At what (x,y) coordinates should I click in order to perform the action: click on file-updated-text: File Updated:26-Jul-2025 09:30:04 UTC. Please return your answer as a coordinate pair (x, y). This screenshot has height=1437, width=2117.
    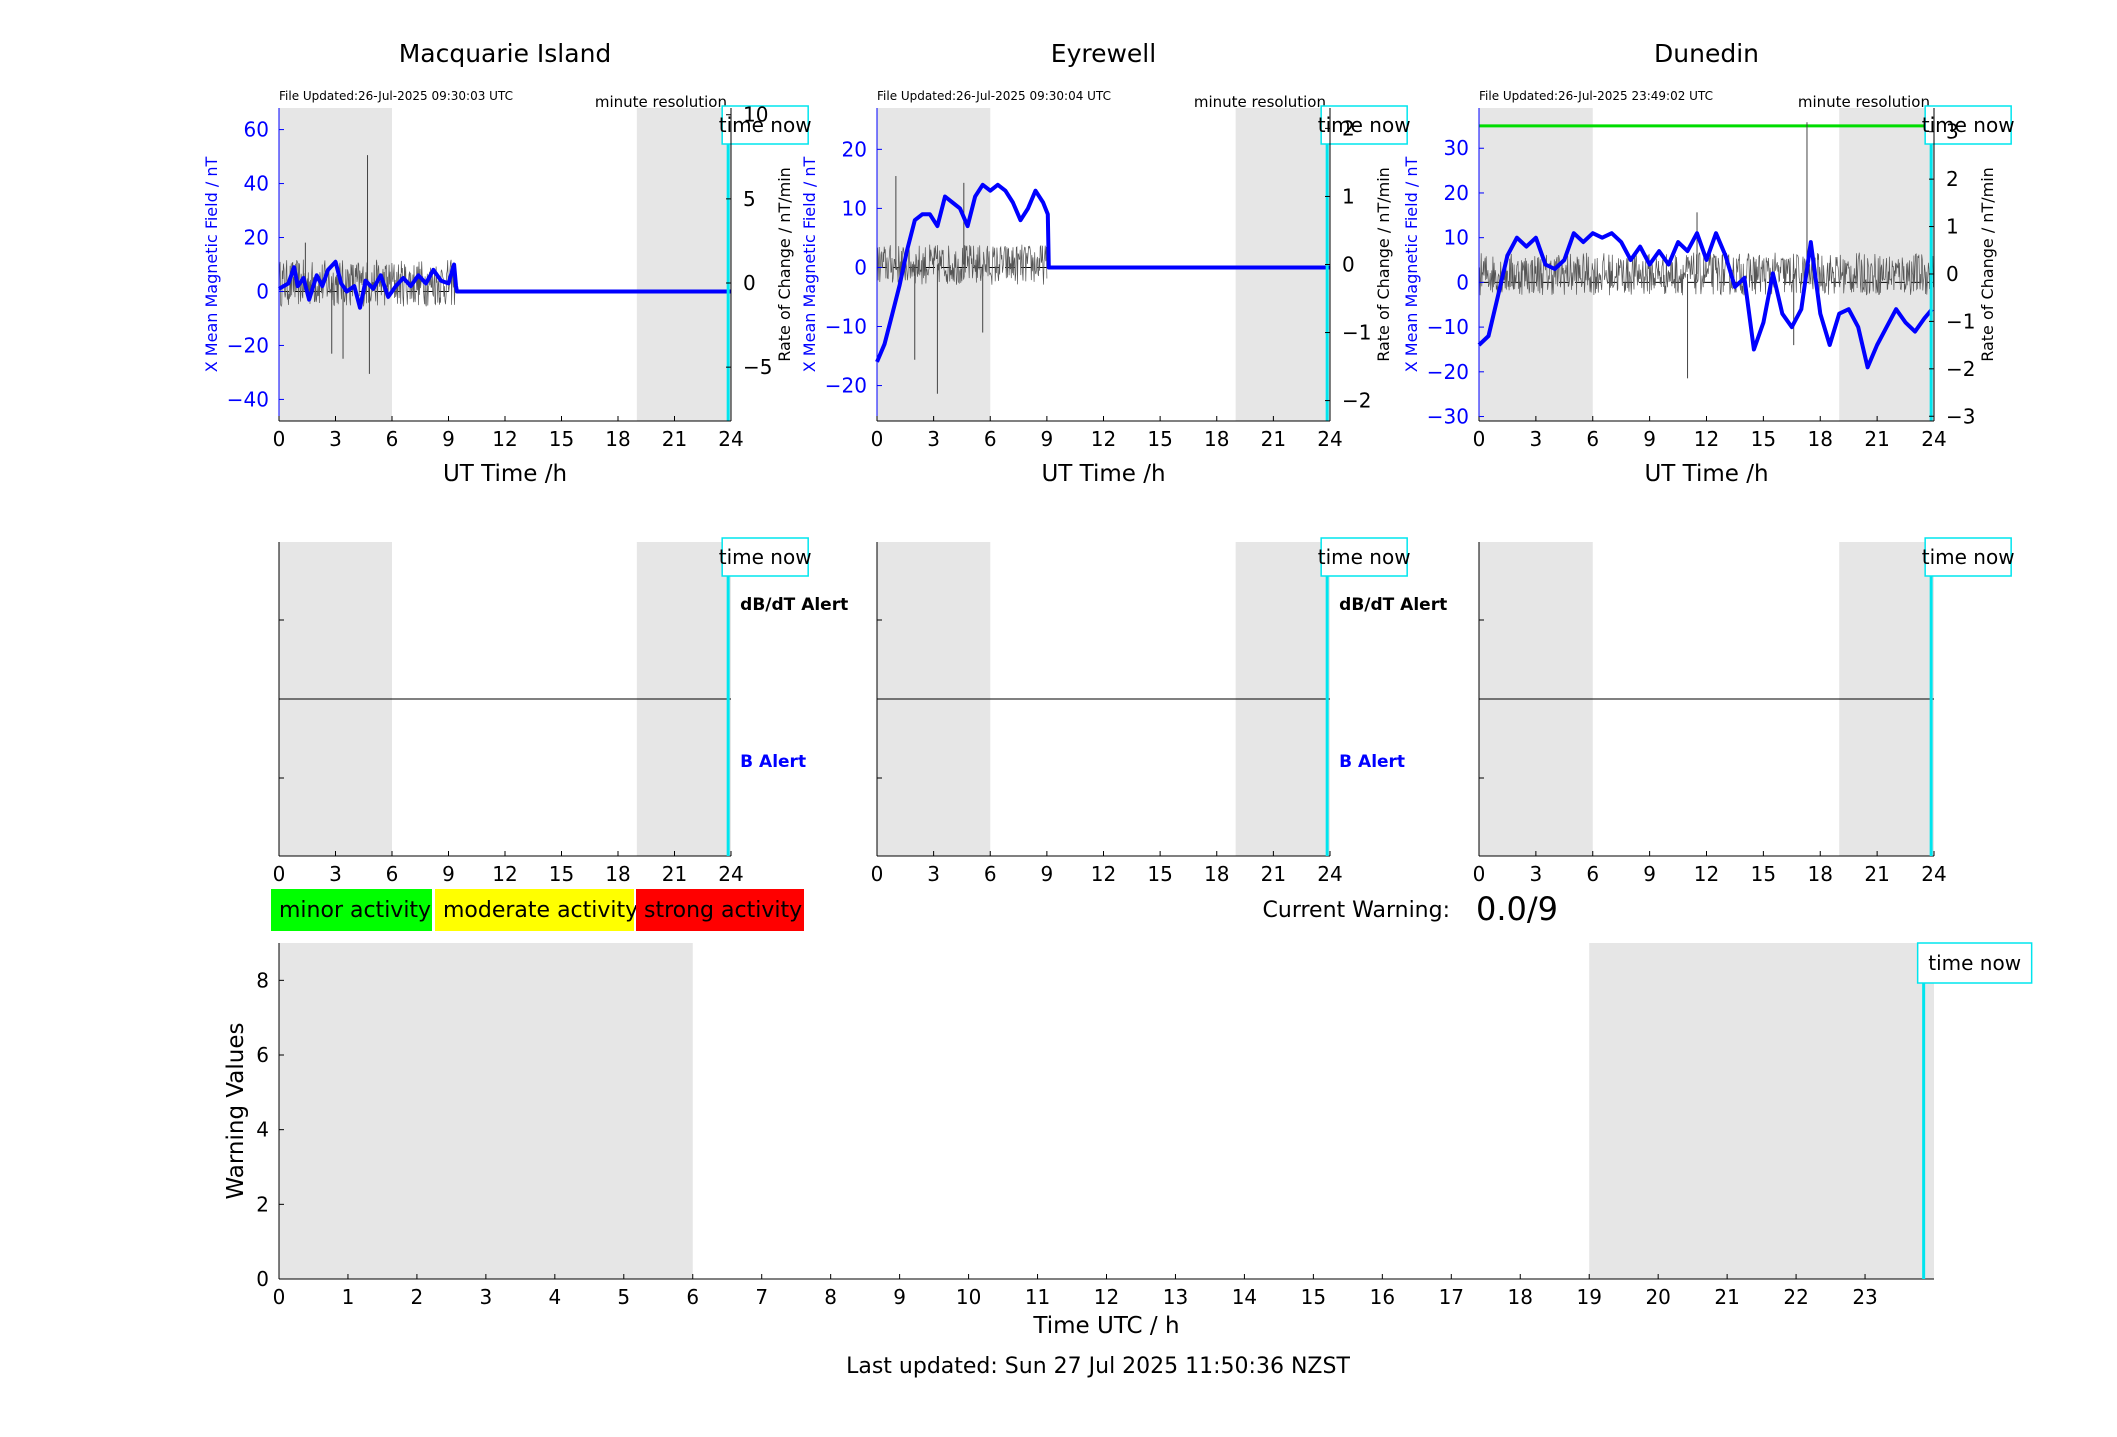
    Looking at the image, I should click on (994, 96).